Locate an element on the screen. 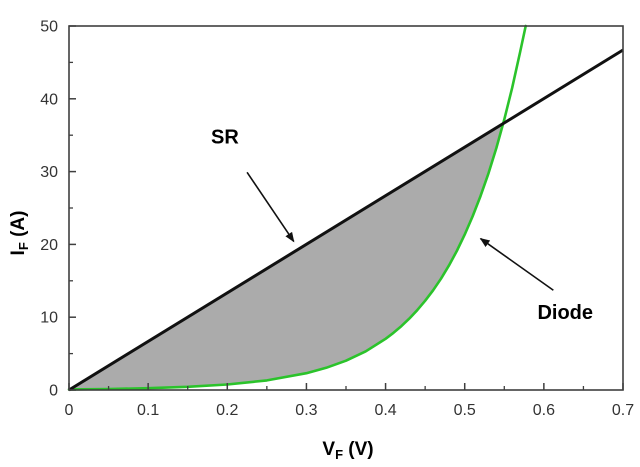 The height and width of the screenshot is (467, 640). y-tick-label: 30 is located at coordinates (49, 172).